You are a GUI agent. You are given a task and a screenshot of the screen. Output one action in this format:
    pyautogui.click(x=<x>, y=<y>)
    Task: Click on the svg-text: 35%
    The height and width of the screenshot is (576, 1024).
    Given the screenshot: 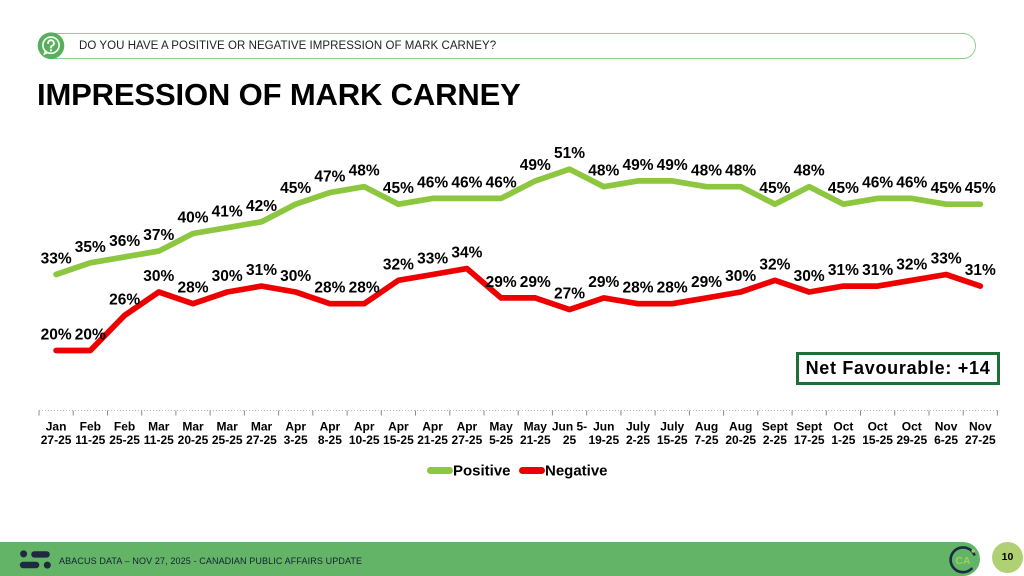 What is the action you would take?
    pyautogui.click(x=90, y=247)
    